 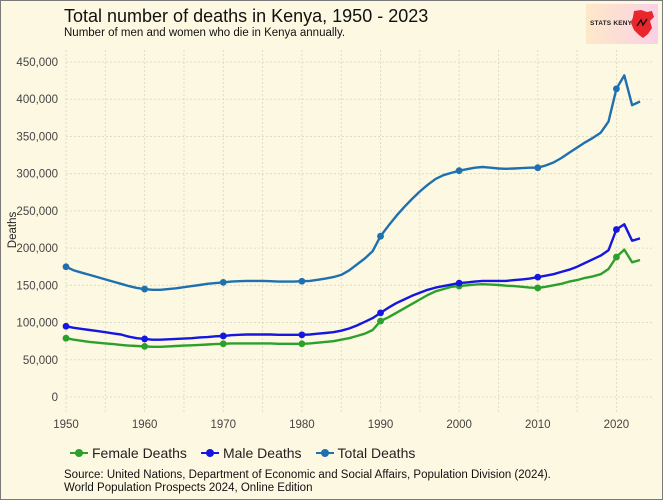 What do you see at coordinates (139, 453) in the screenshot?
I see `legend-label-female: Female Deaths` at bounding box center [139, 453].